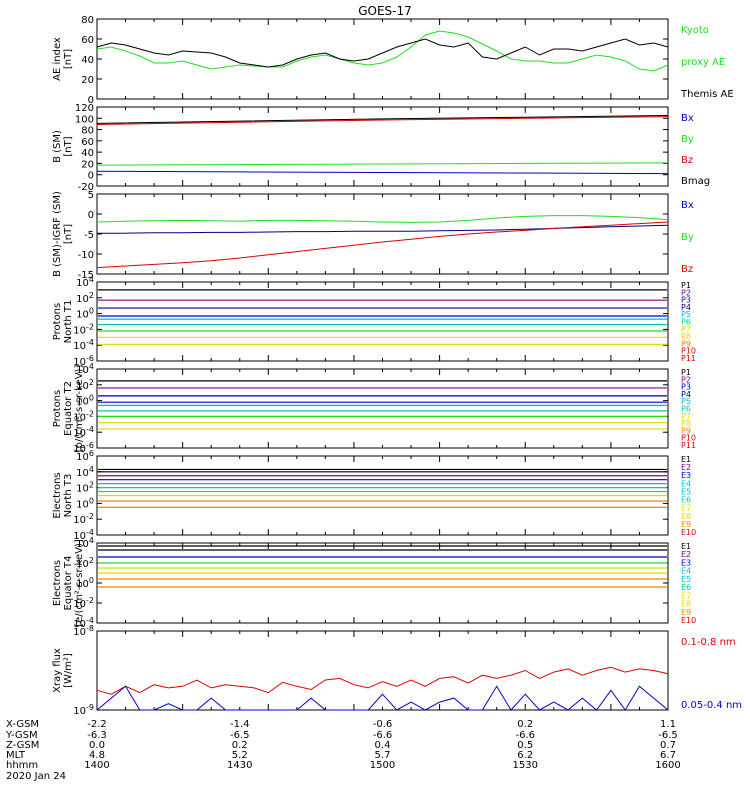 The width and height of the screenshot is (750, 804). Describe the element at coordinates (688, 438) in the screenshot. I see `legend-label: P10` at that location.